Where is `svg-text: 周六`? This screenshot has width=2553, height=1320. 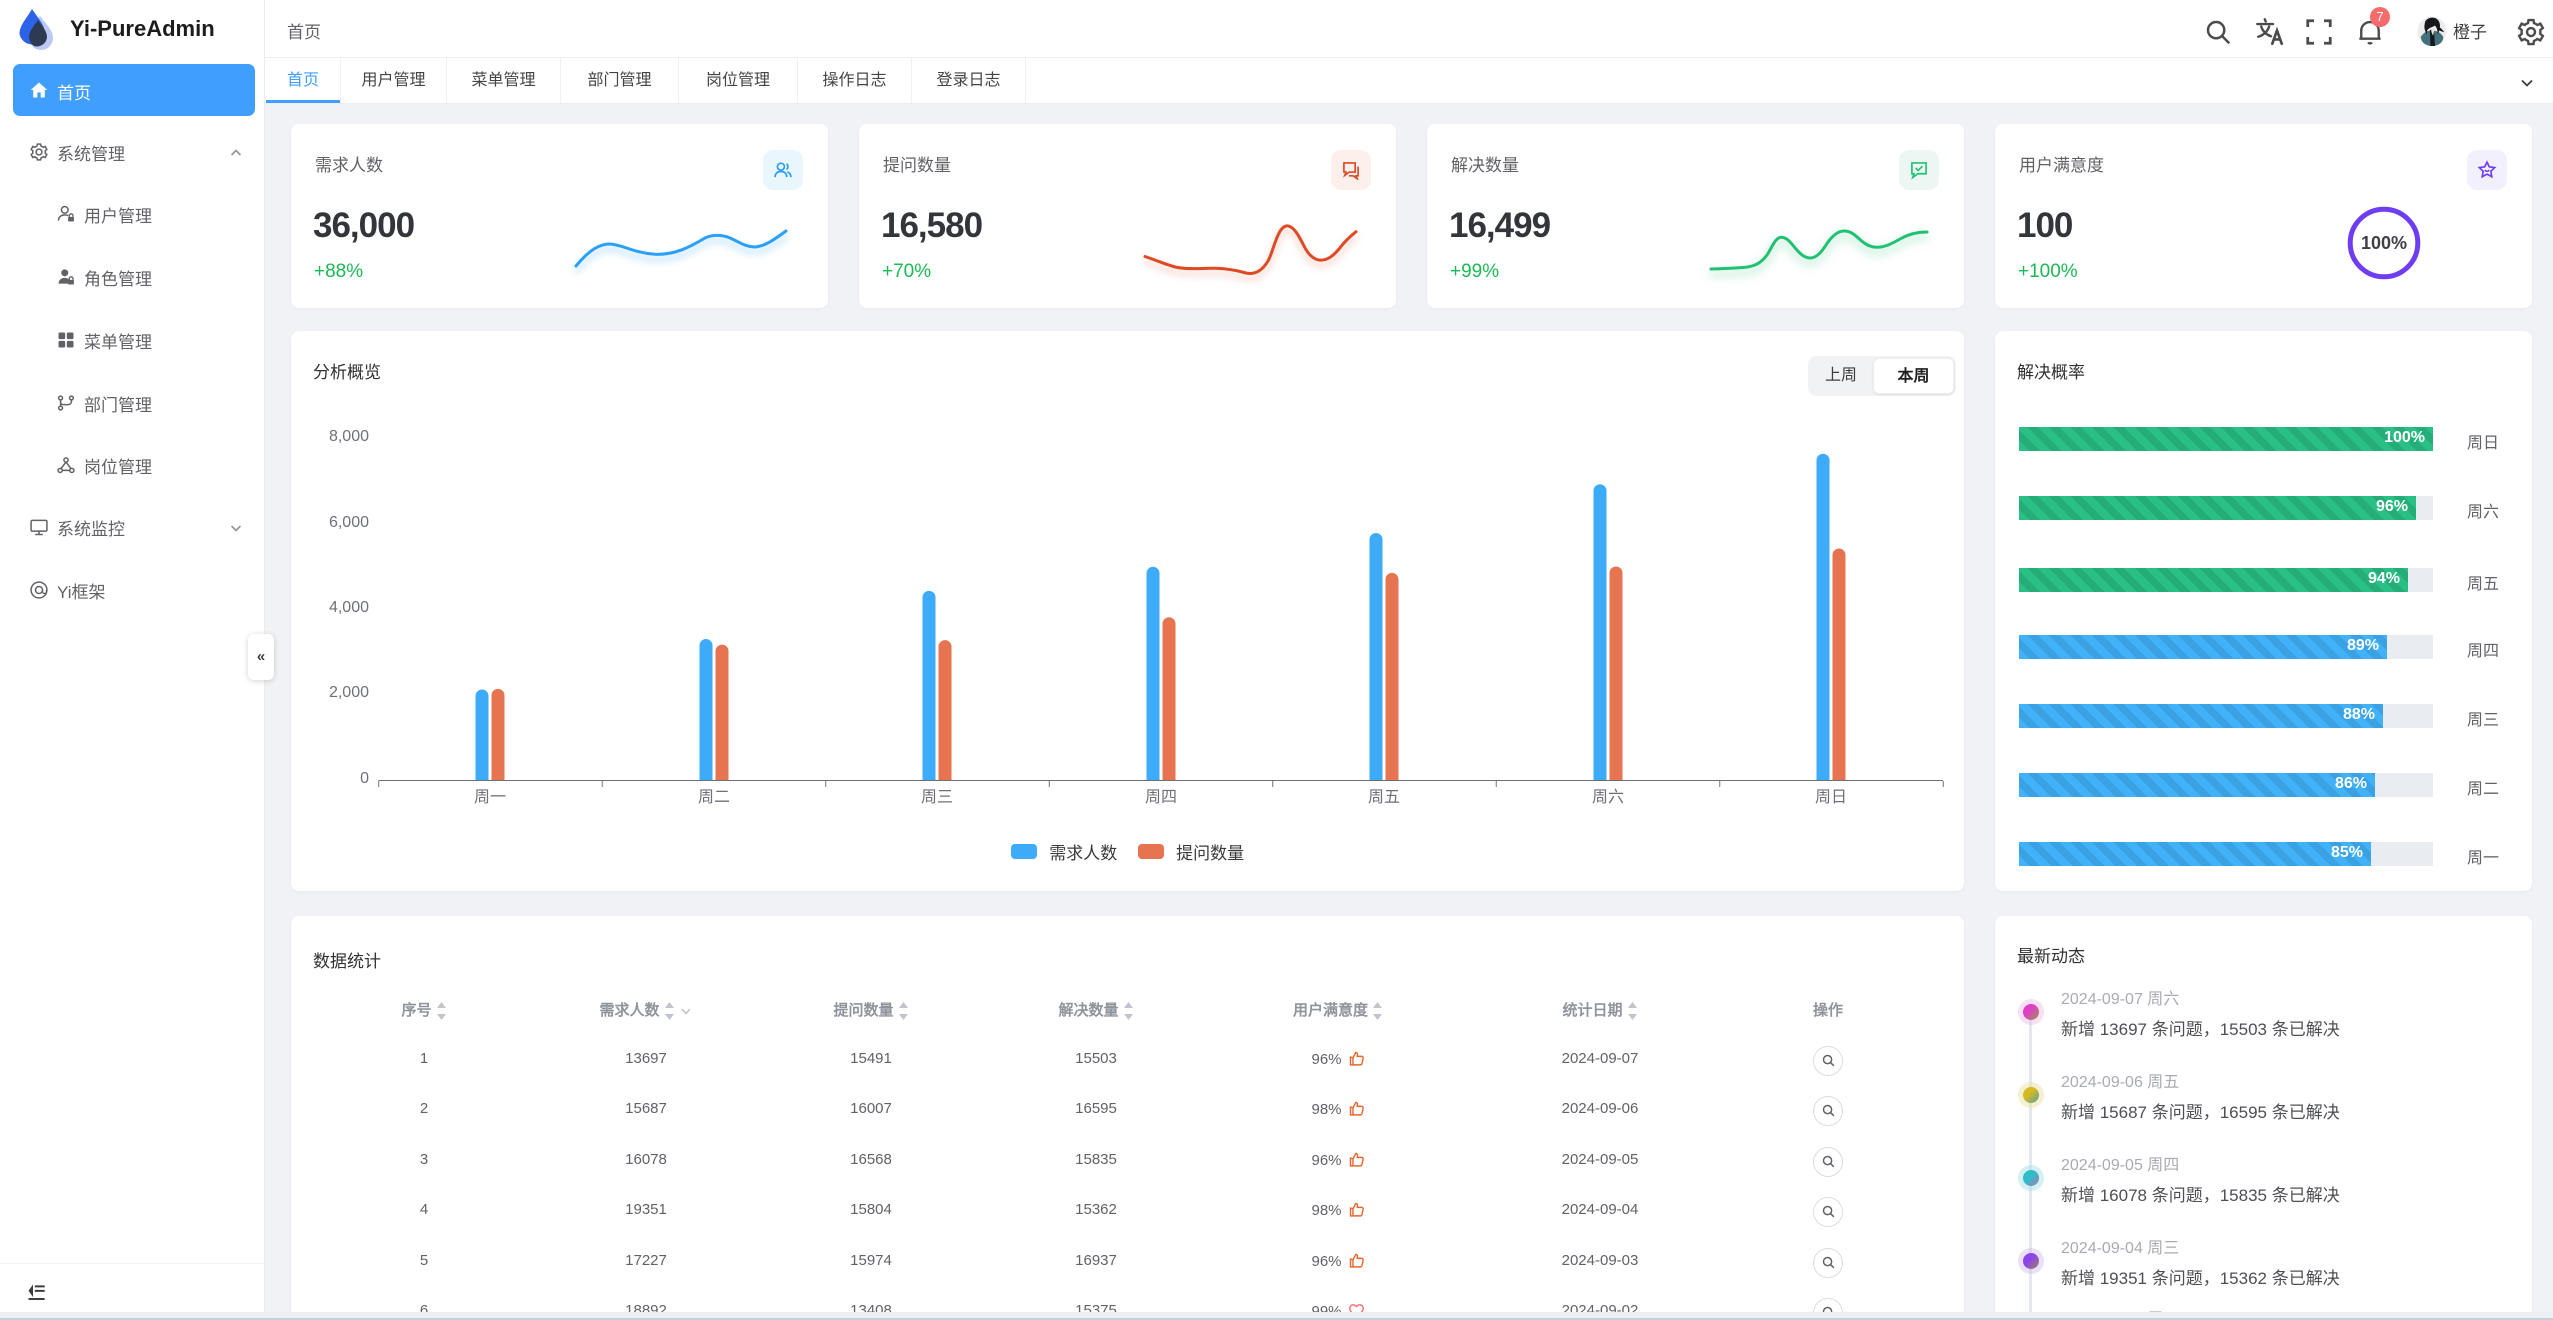
svg-text: 周六 is located at coordinates (1608, 797).